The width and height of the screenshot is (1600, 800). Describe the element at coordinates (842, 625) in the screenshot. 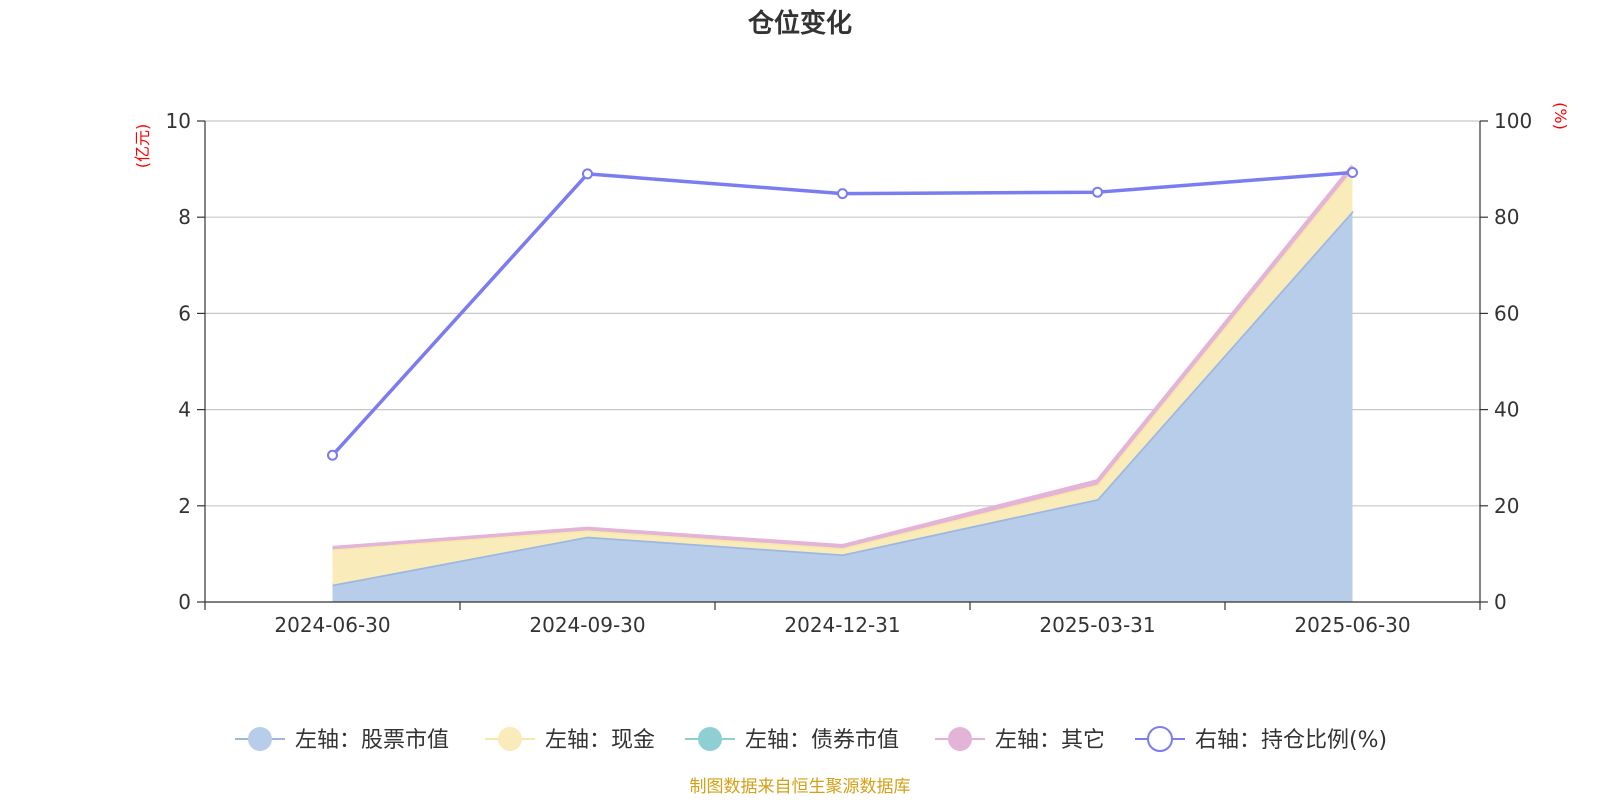

I see `x-axis-tick-label: 2024-12-31` at that location.